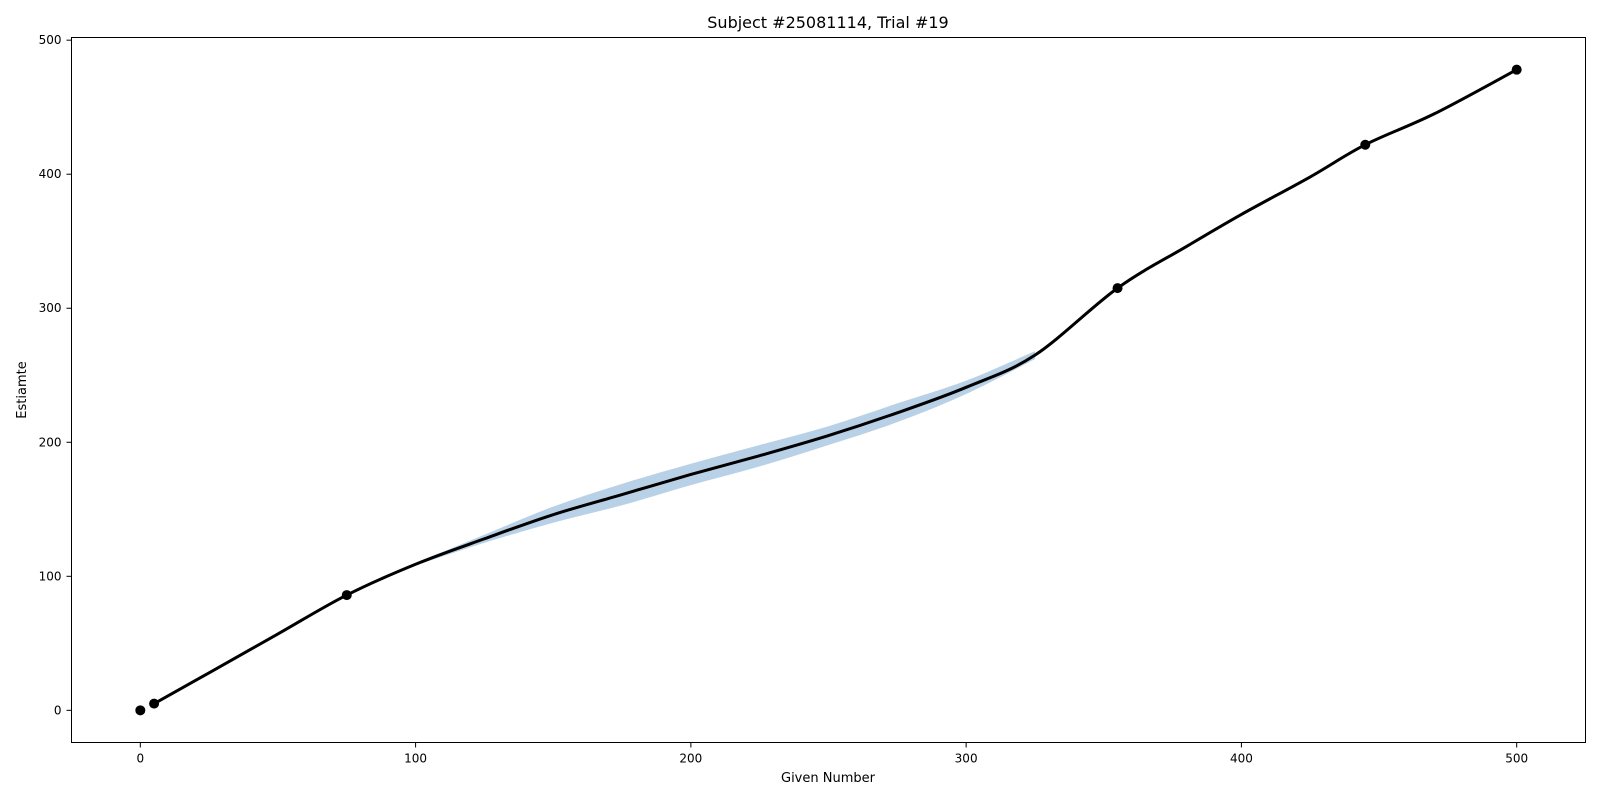  I want to click on x-tick-label: 500, so click(1516, 759).